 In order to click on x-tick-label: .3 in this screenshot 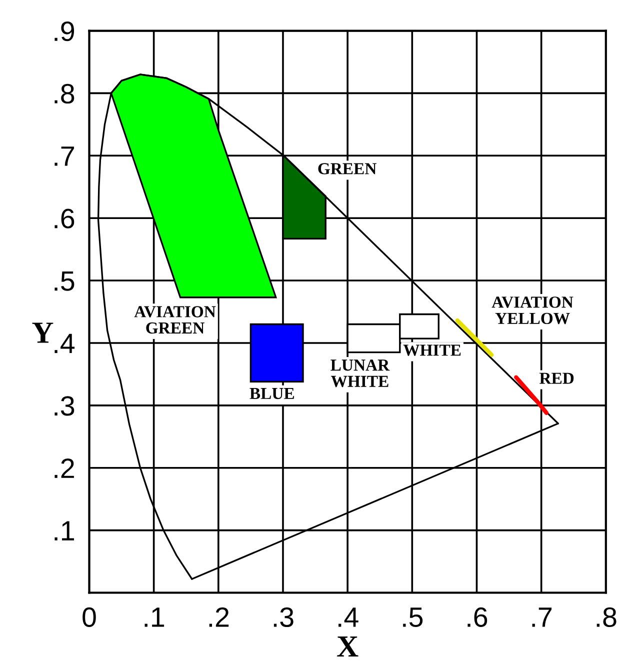, I will do `click(284, 617)`.